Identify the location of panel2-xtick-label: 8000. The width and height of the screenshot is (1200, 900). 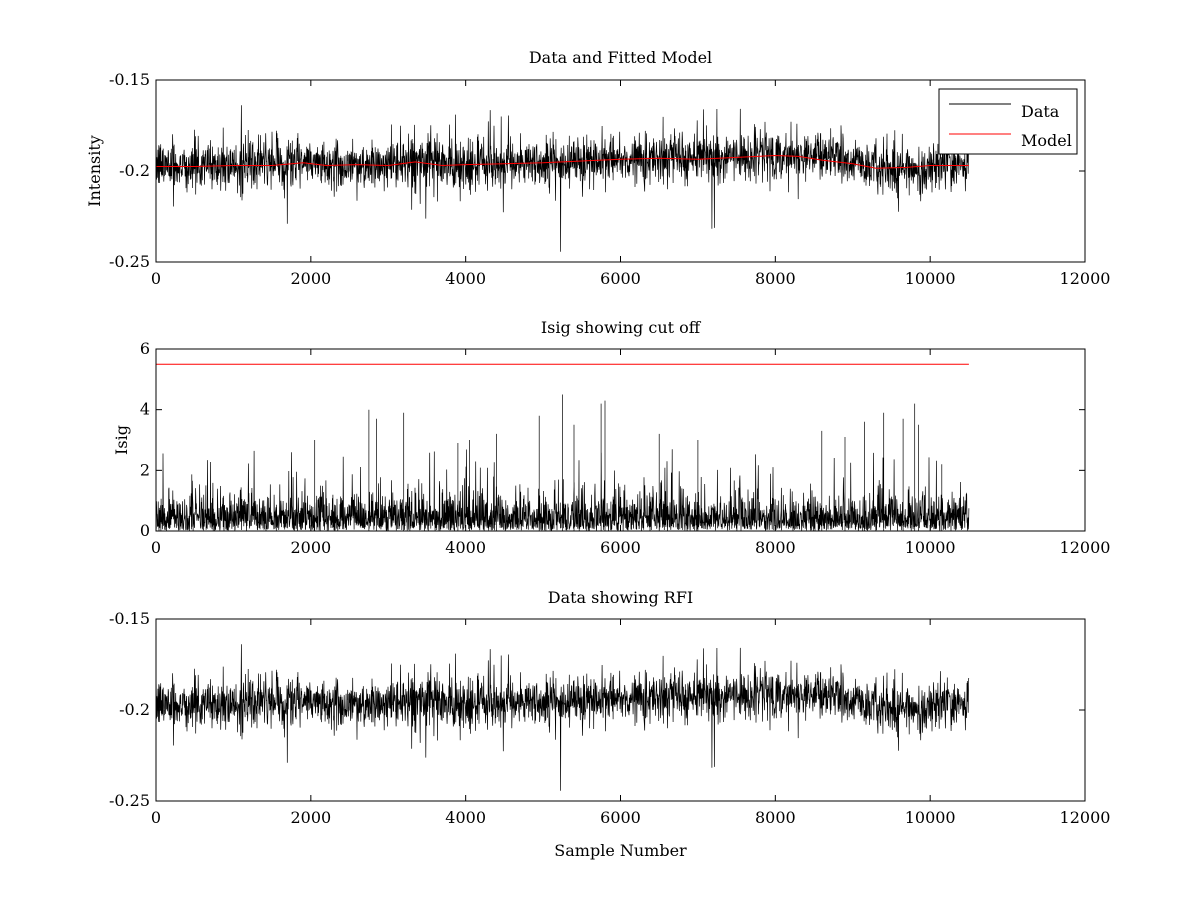
(775, 547).